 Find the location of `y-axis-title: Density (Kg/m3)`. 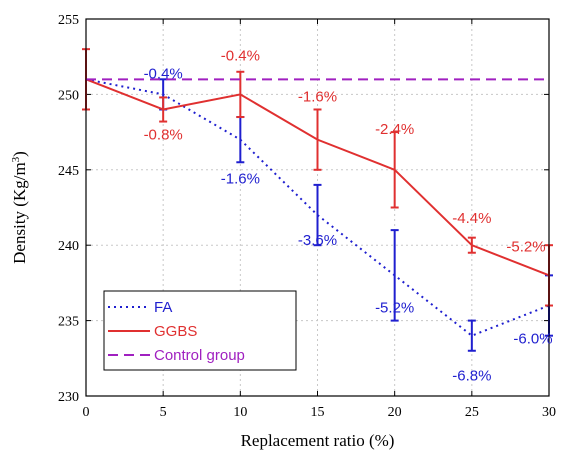

y-axis-title: Density (Kg/m3) is located at coordinates (19, 207).